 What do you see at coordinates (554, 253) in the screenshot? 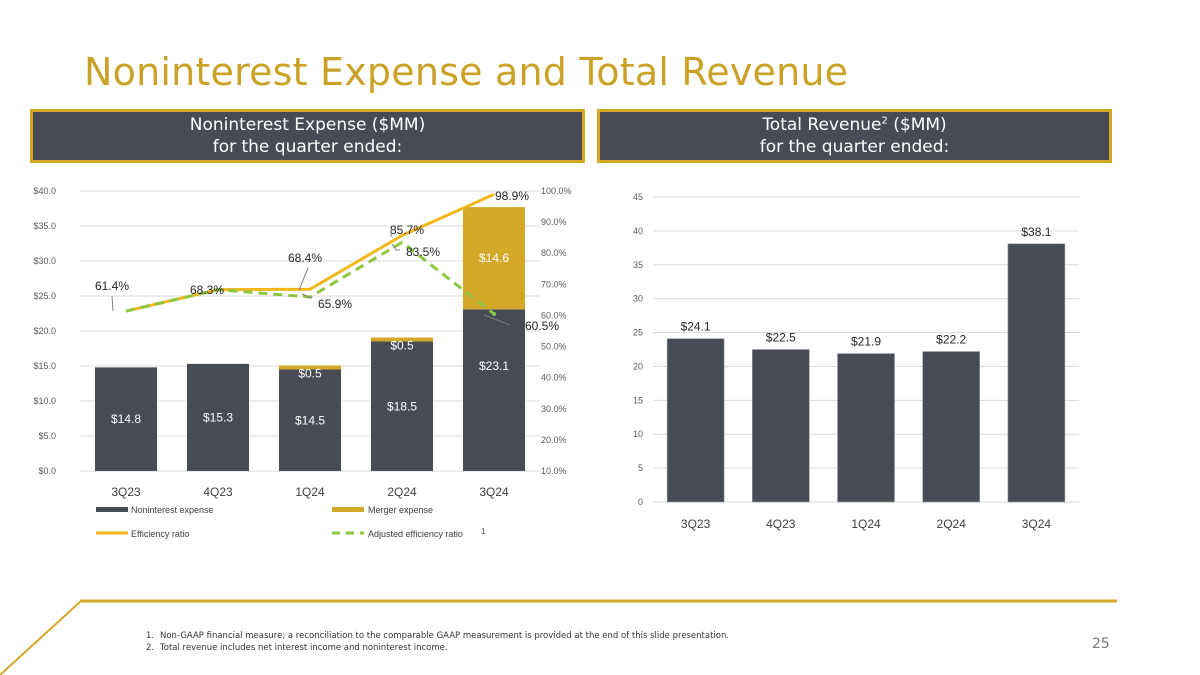
I see `y2-tick-label: 80.0%` at bounding box center [554, 253].